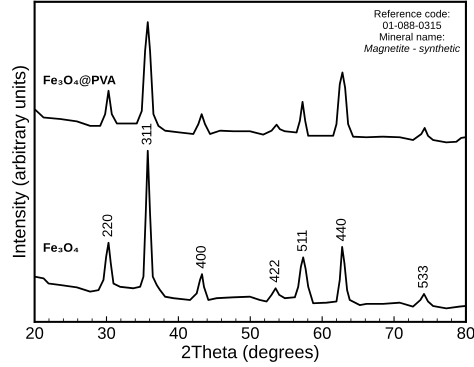 The height and width of the screenshot is (367, 474). I want to click on x-tick-label: 20, so click(35, 333).